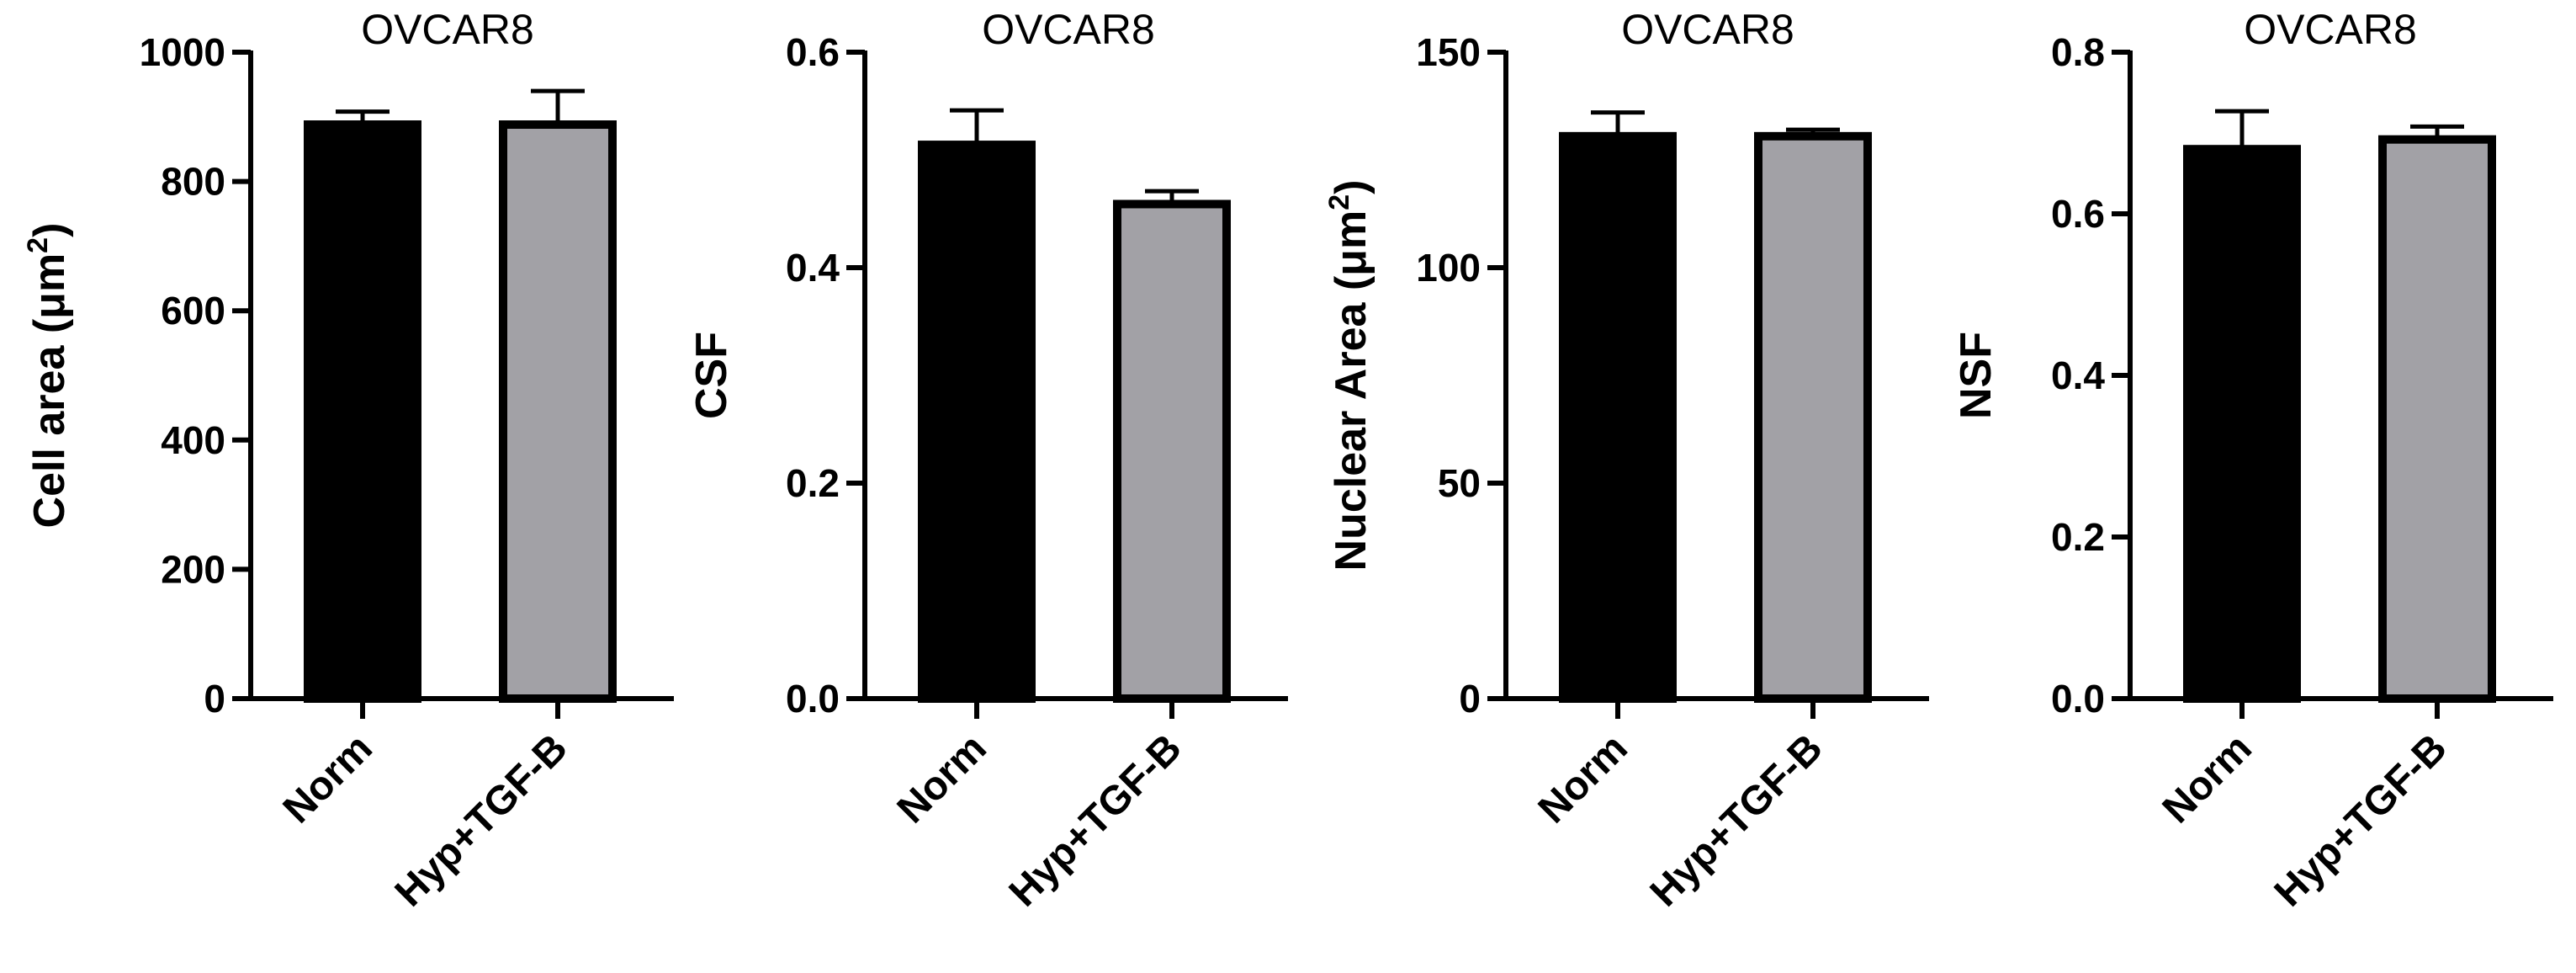 This screenshot has width=2576, height=973. What do you see at coordinates (1448, 52) in the screenshot?
I see `y-tick-label: 150` at bounding box center [1448, 52].